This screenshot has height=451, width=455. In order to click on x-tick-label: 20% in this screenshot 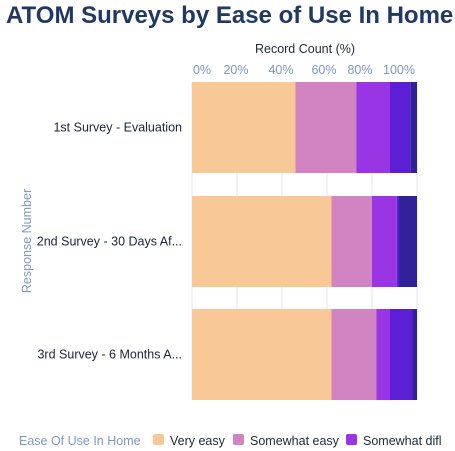, I will do `click(235, 70)`.